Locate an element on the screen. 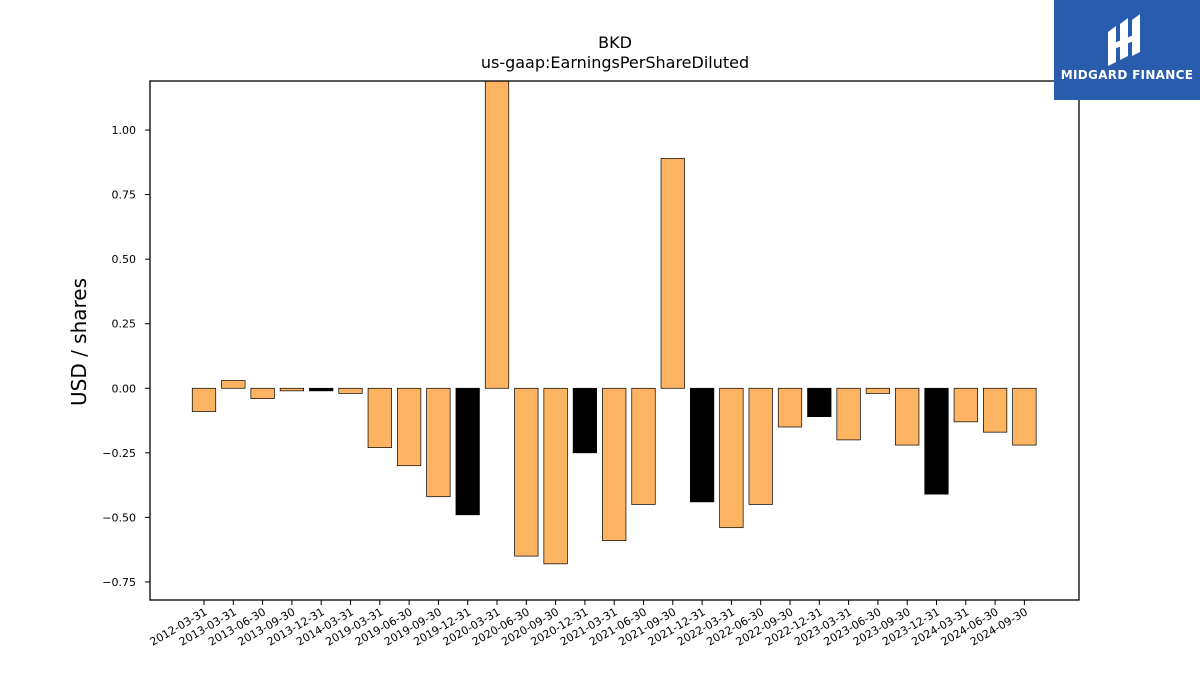 The width and height of the screenshot is (1200, 675). y-tick-label: 1.00 is located at coordinates (124, 130).